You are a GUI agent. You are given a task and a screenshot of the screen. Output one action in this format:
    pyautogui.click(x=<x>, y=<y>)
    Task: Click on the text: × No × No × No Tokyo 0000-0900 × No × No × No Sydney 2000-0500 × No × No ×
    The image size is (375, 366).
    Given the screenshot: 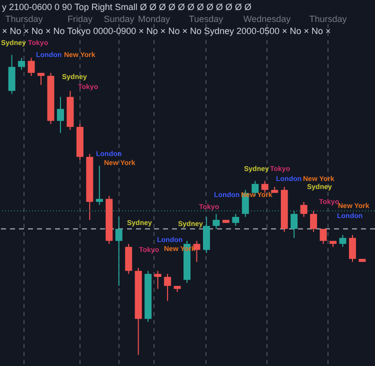 What is the action you would take?
    pyautogui.click(x=166, y=31)
    